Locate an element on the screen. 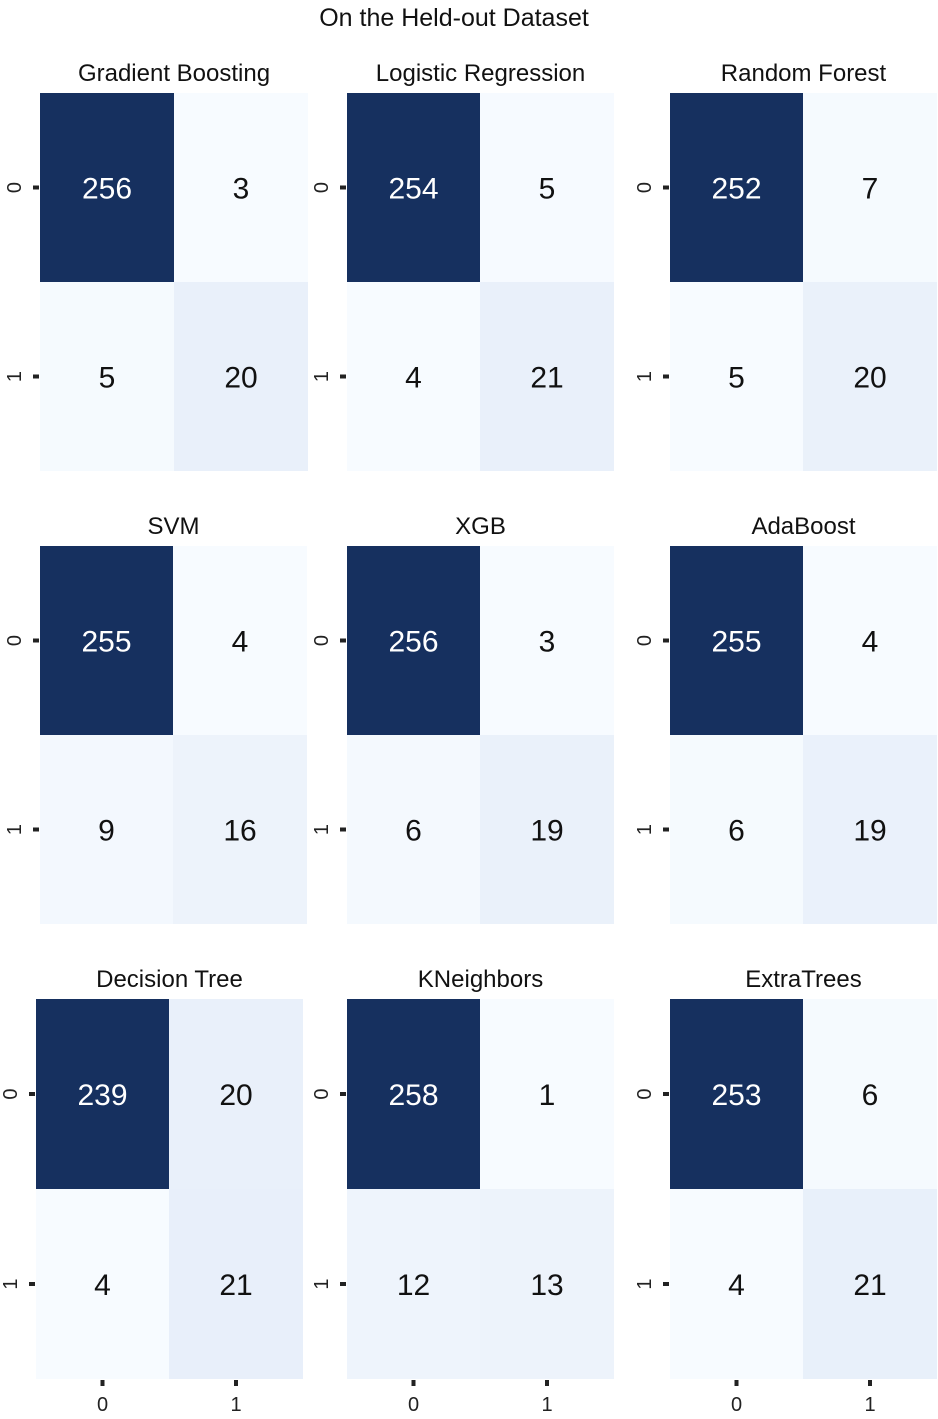  heatmap-panel: SVM 255 4 9 16 0 1 is located at coordinates (155, 718).